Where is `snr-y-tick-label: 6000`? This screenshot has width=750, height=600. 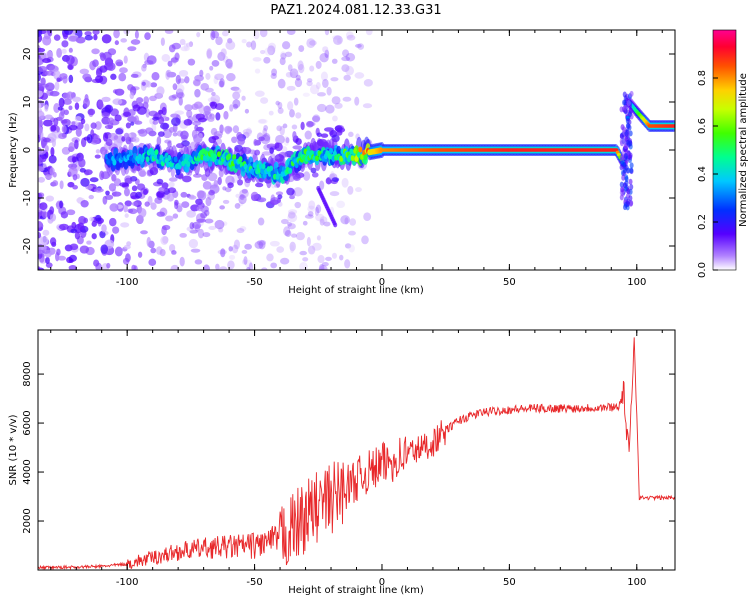
snr-y-tick-label: 6000 is located at coordinates (27, 422).